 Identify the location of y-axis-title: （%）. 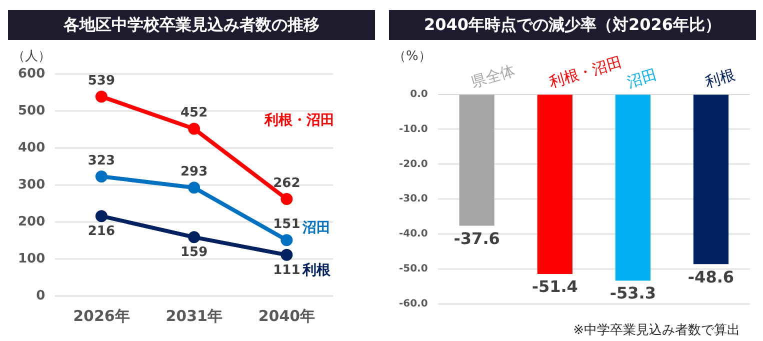
(412, 56).